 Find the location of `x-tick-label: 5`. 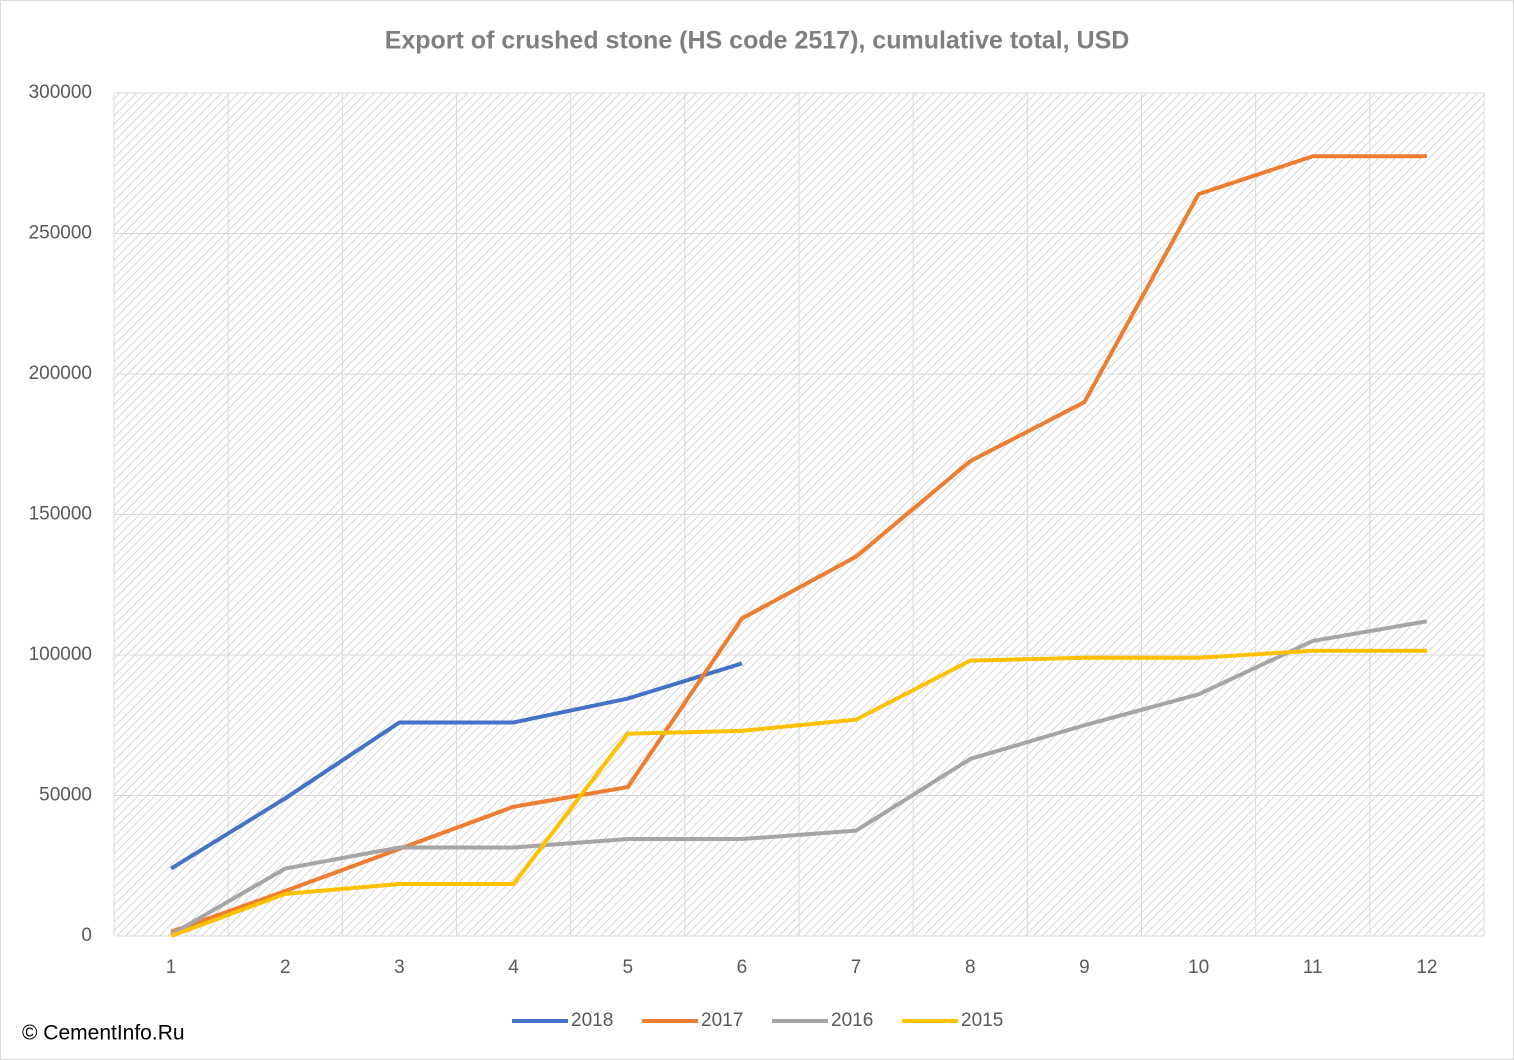

x-tick-label: 5 is located at coordinates (627, 967).